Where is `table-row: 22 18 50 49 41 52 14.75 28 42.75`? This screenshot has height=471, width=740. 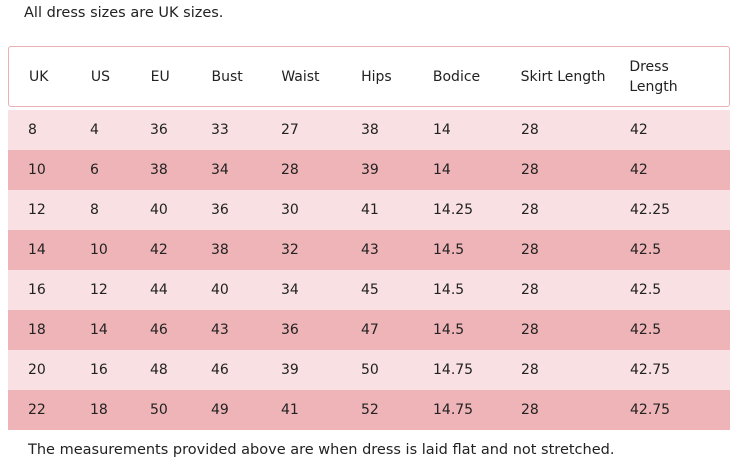
table-row: 22 18 50 49 41 52 14.75 28 42.75 is located at coordinates (369, 410).